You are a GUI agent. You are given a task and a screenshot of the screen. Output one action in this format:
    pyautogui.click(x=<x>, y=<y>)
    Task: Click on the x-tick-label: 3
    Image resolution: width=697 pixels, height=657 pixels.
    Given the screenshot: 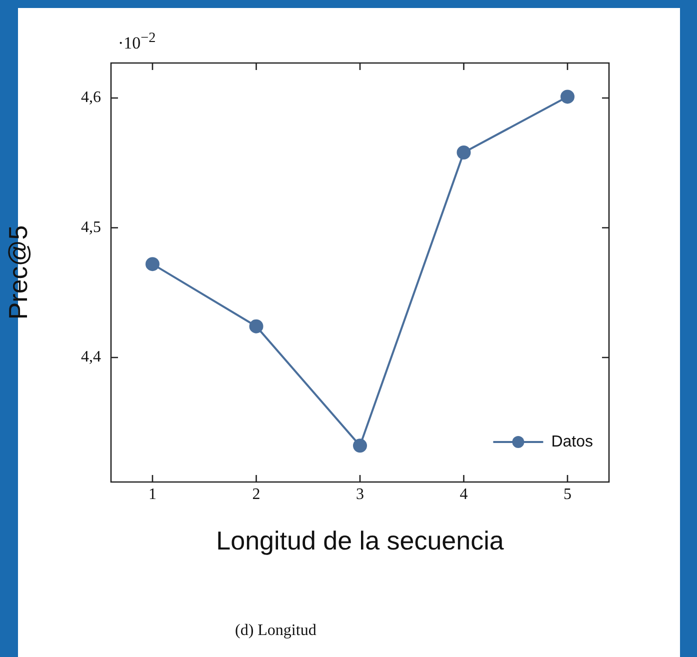 What is the action you would take?
    pyautogui.click(x=360, y=494)
    